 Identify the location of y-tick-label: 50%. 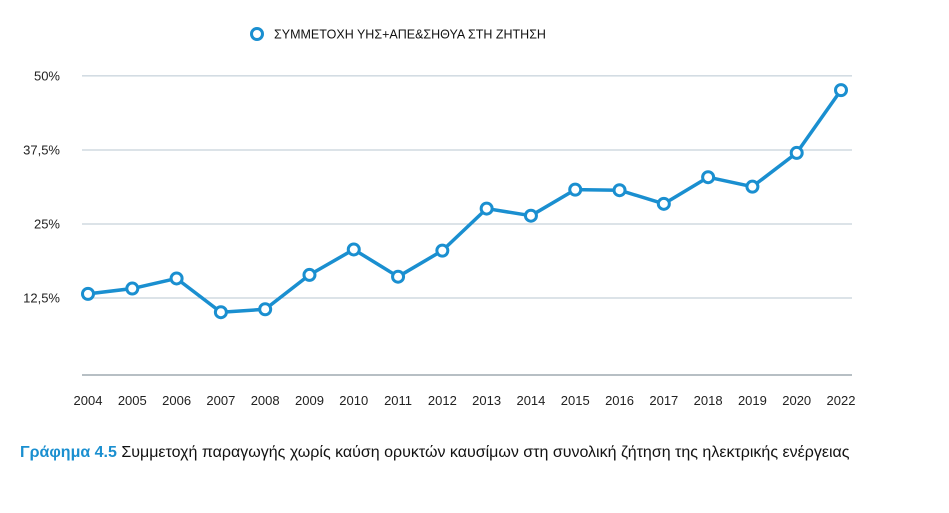
(47, 75).